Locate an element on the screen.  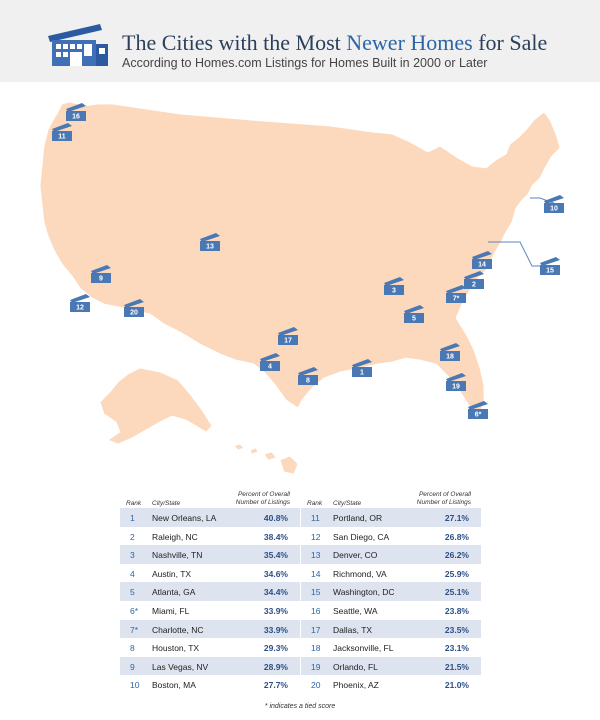
city-marker: 13 is located at coordinates (210, 242).